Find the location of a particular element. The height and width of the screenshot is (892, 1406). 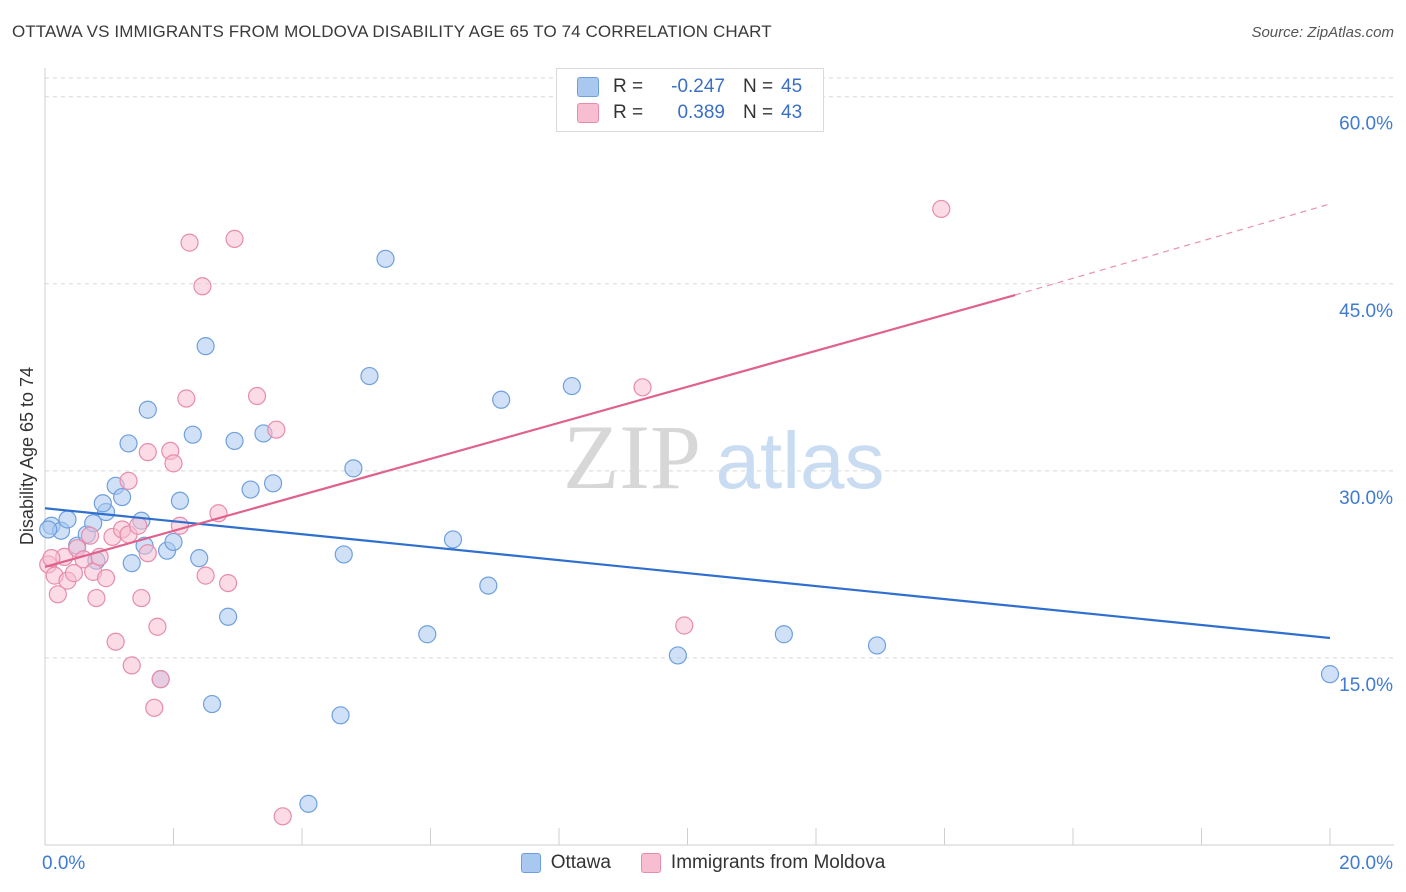

series-label-moldova: Immigrants from Moldova is located at coordinates (778, 862).